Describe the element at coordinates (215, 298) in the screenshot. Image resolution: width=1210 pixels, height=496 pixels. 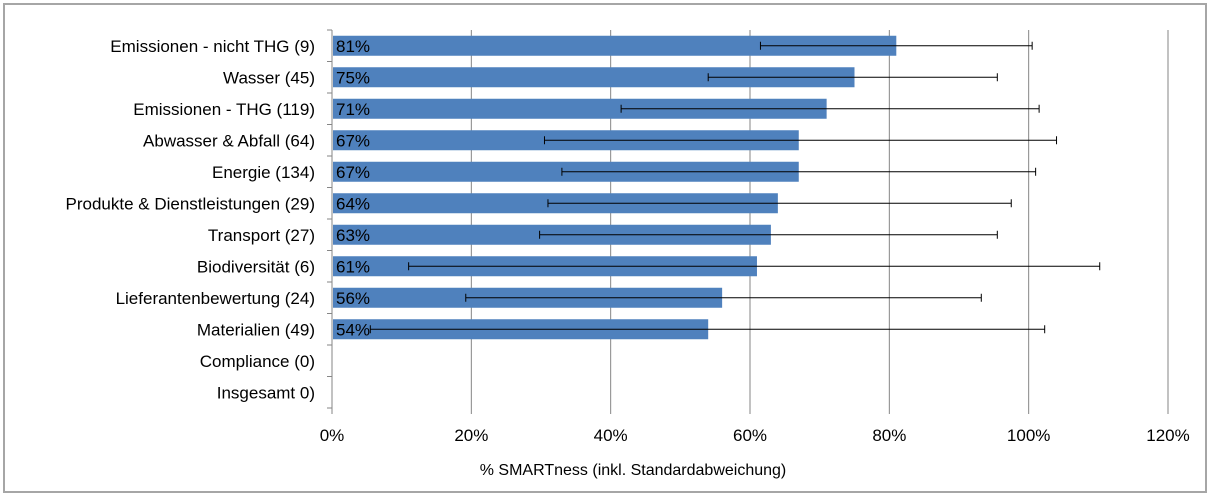
I see `category-label: Lieferantenbewertung (24)` at that location.